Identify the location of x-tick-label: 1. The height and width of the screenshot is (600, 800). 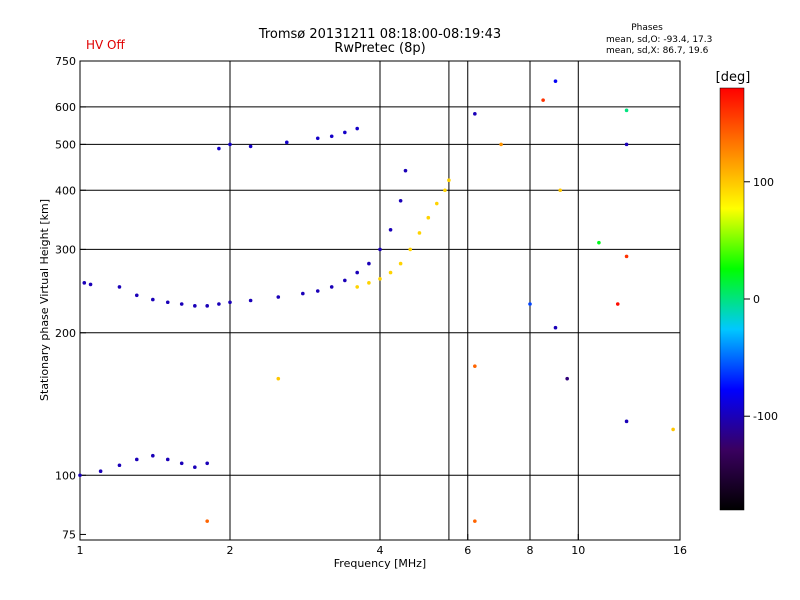
(80, 550).